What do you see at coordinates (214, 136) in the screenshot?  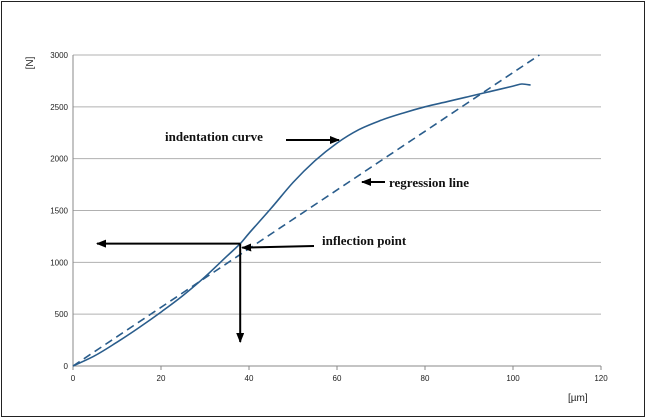 I see `annotation-indentation-curve: indentation curve` at bounding box center [214, 136].